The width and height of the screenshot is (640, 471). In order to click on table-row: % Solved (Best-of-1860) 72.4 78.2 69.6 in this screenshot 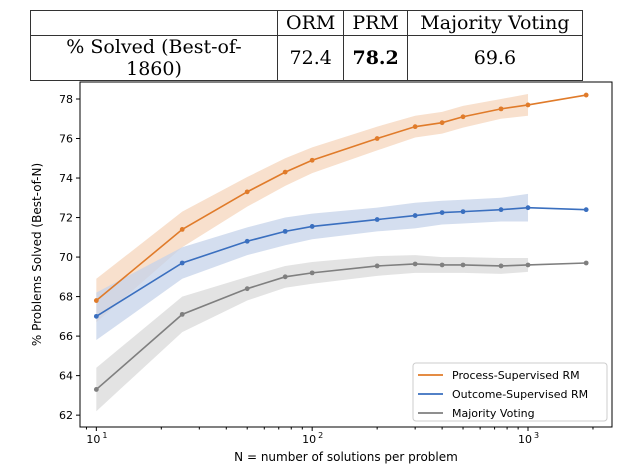, I will do `click(306, 58)`.